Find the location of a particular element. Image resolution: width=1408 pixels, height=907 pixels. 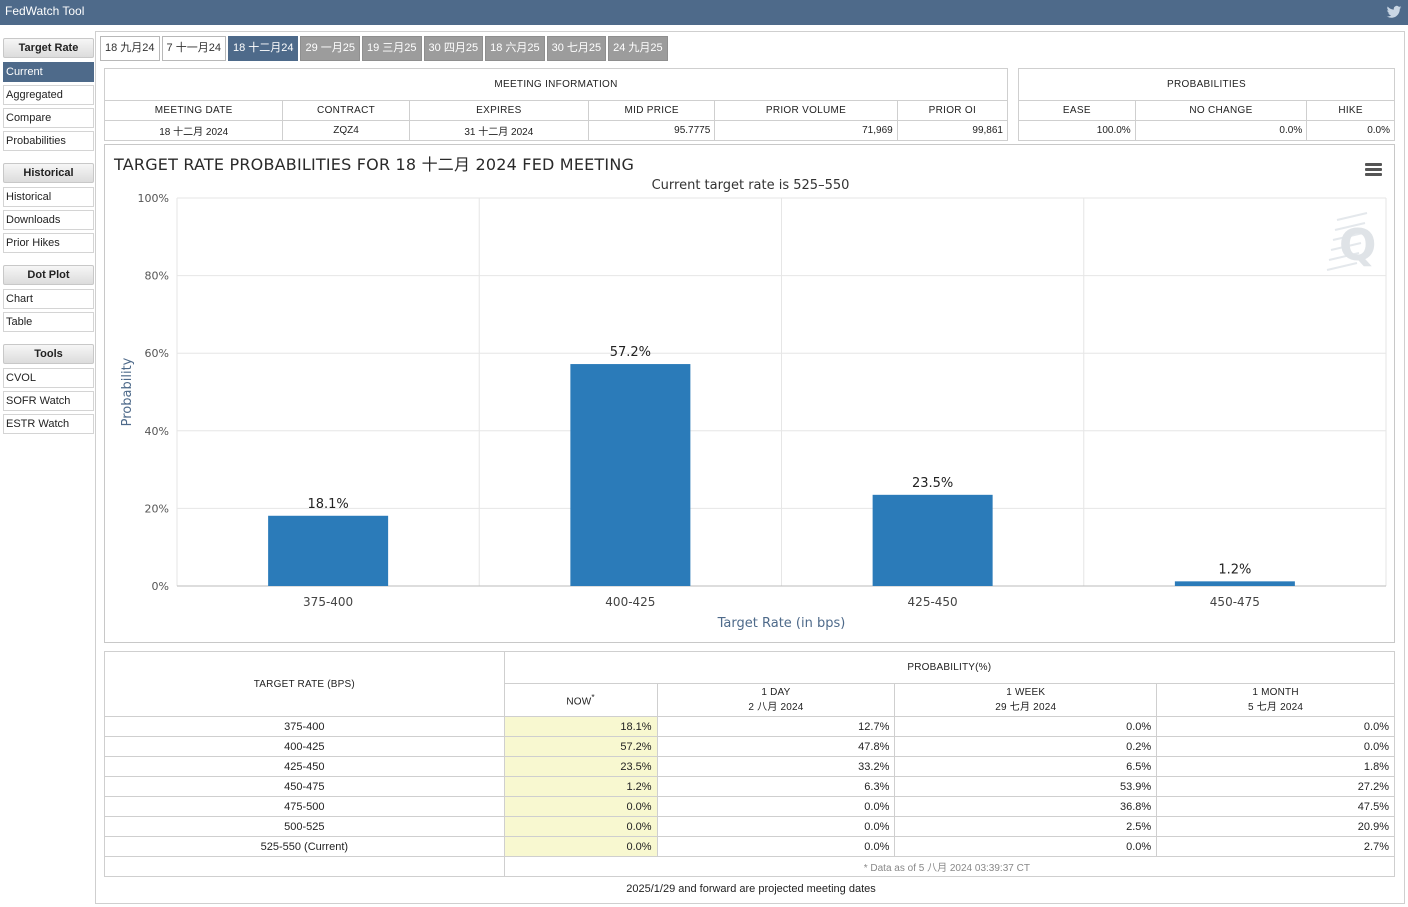

sidebar-item-compare: Compare is located at coordinates (48, 118).